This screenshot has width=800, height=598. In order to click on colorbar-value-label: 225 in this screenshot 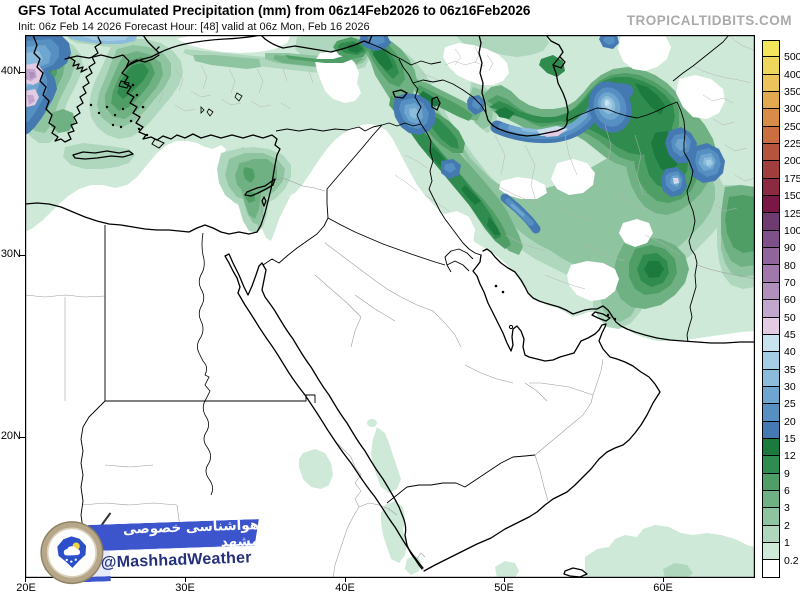, I will do `click(792, 144)`.